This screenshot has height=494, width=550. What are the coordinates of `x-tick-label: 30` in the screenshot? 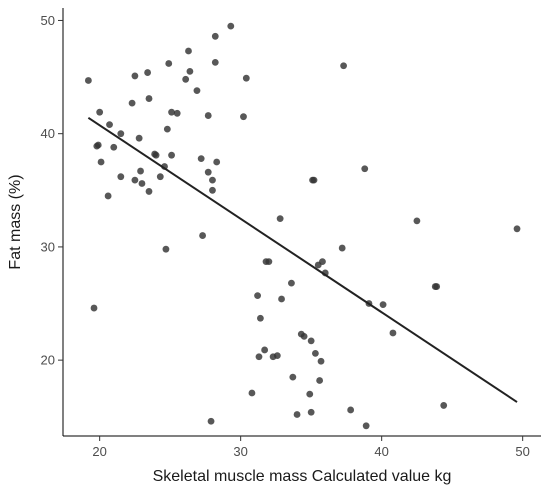 It's located at (240, 451).